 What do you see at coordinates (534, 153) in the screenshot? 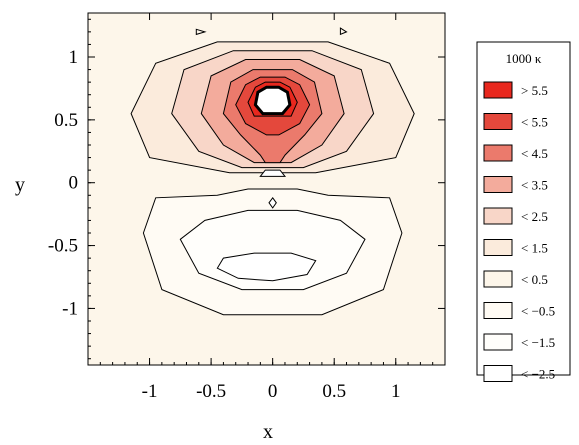
I see `legend-label: < 4.5` at bounding box center [534, 153].